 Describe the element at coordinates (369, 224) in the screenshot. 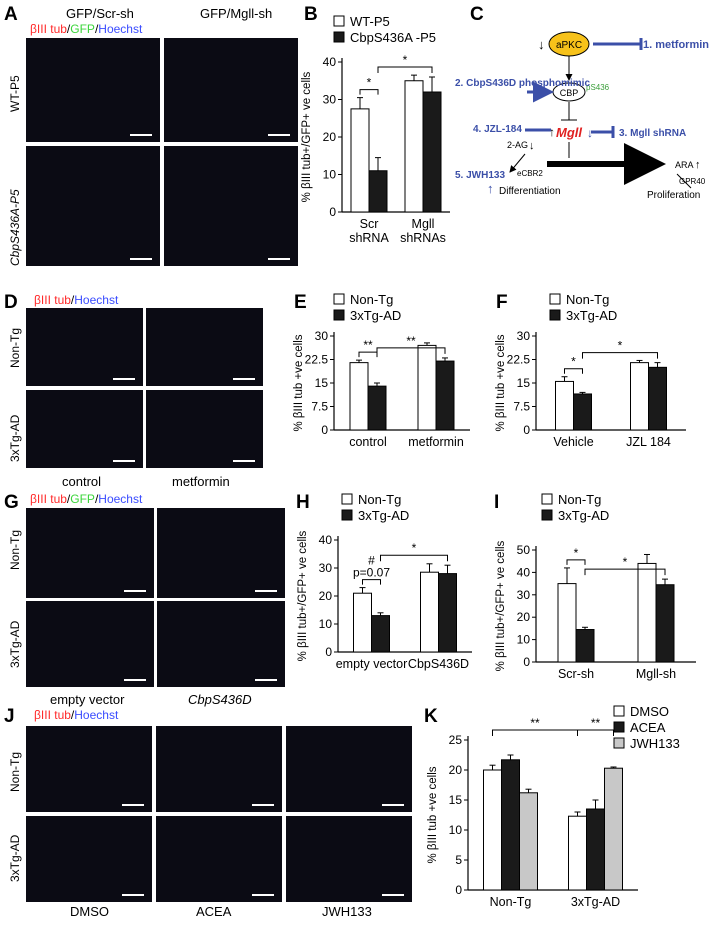

I see `x-tick-label: Scr` at that location.